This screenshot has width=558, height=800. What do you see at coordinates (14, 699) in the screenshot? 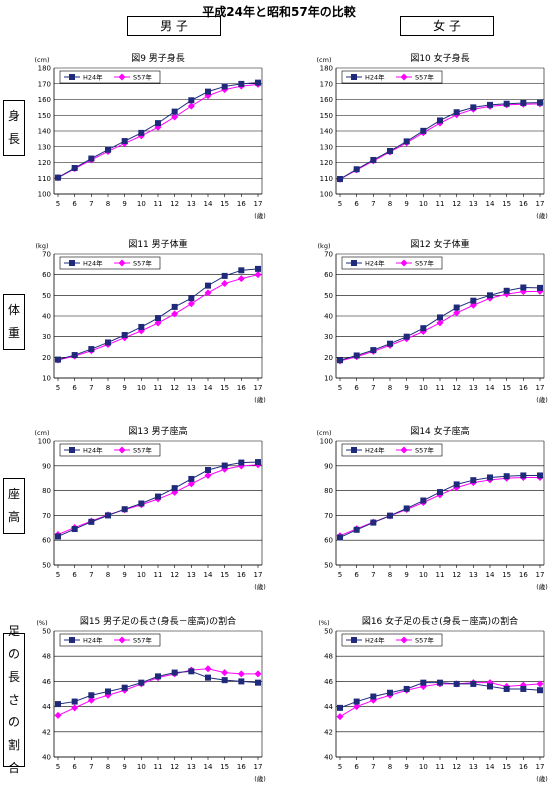
I see `row-label-leg-ratio: 足 の 長 さ の 割 合` at bounding box center [14, 699].